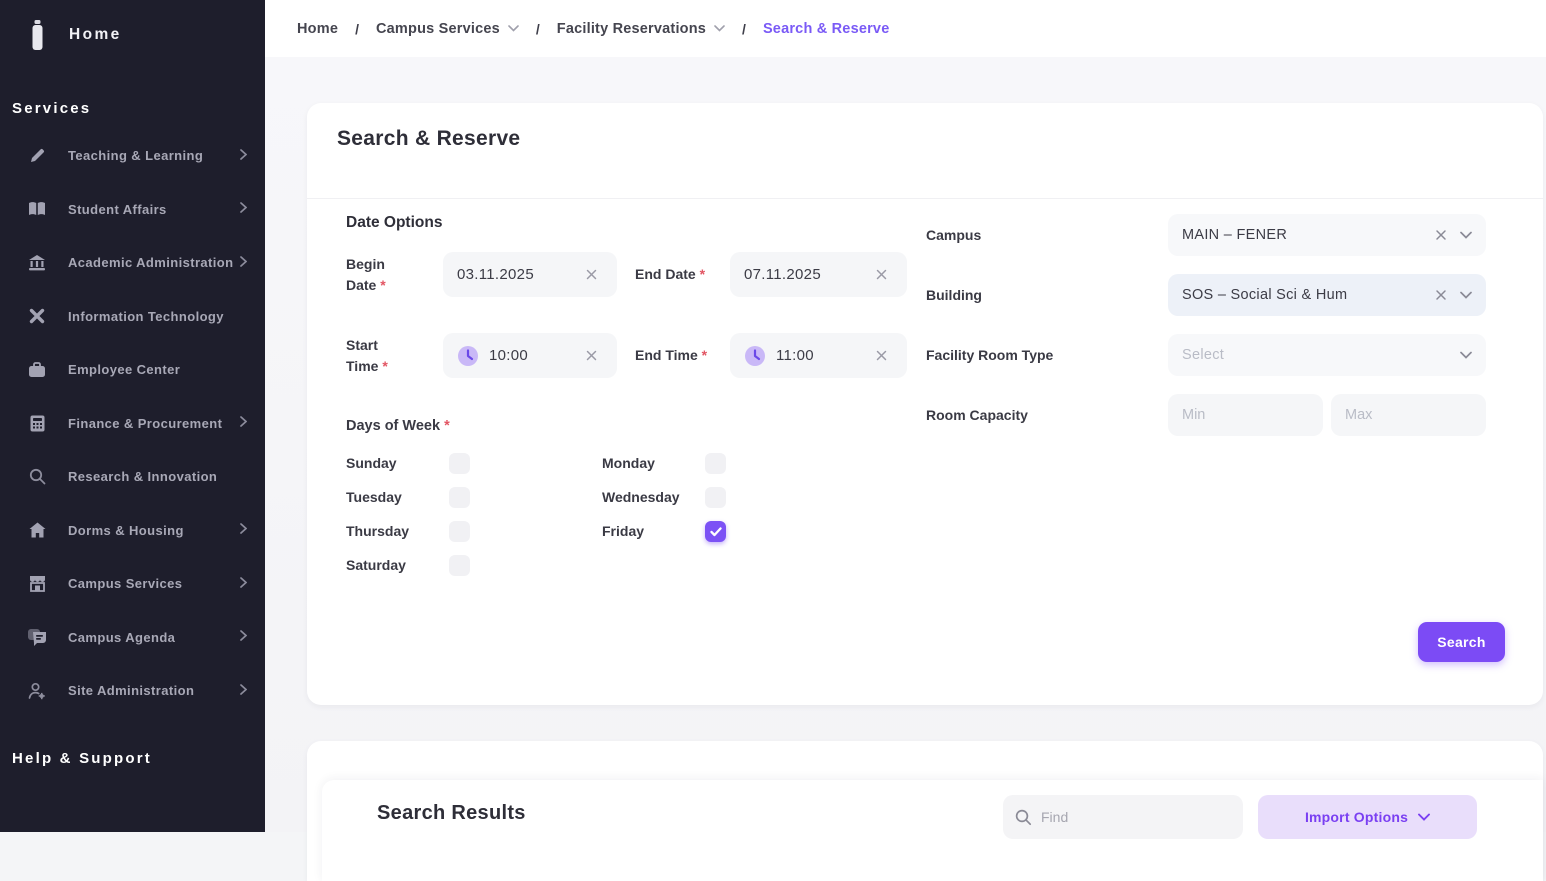  Describe the element at coordinates (132, 210) in the screenshot. I see `sidebar-item-student-affairs: Student Affairs` at that location.